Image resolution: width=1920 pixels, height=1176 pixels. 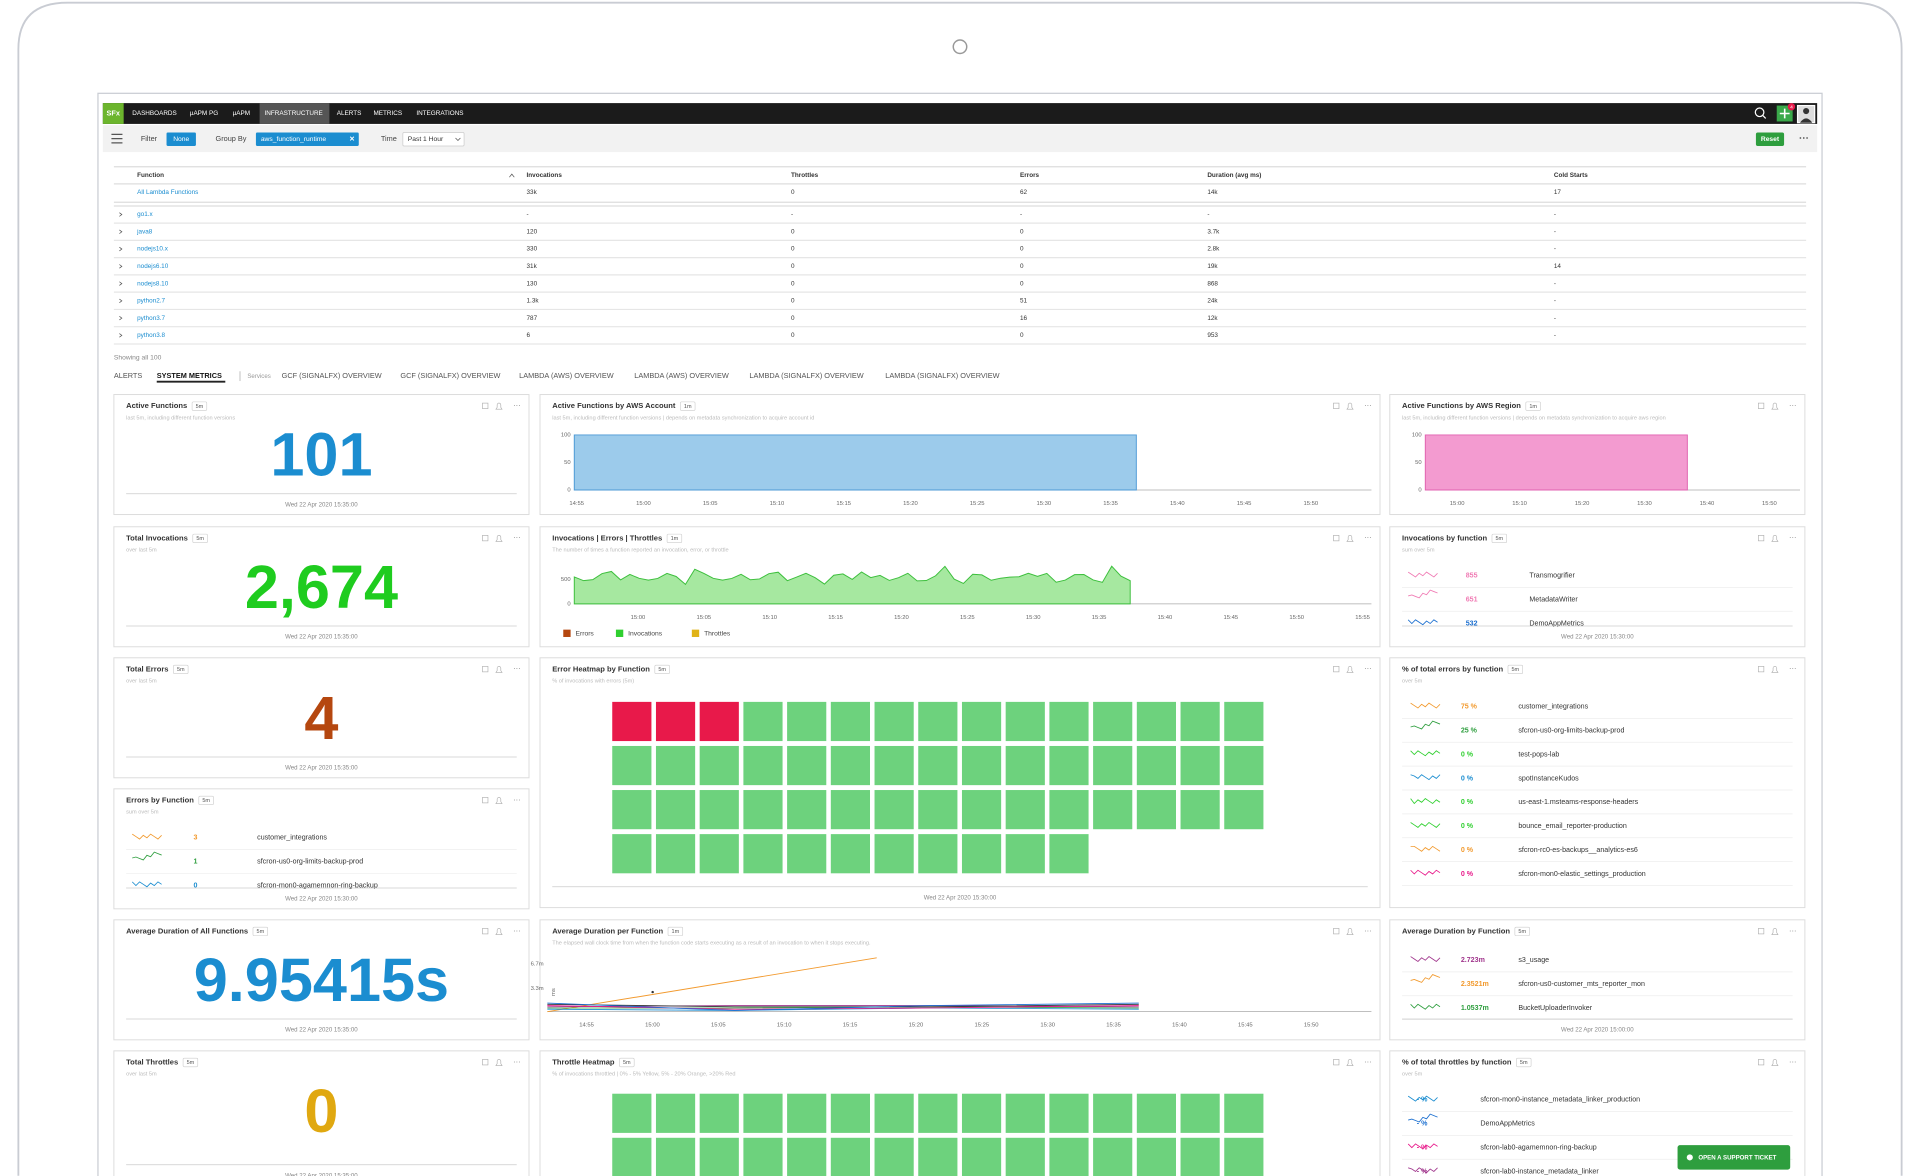 I want to click on tab: SYSTEM METRICS, so click(x=189, y=375).